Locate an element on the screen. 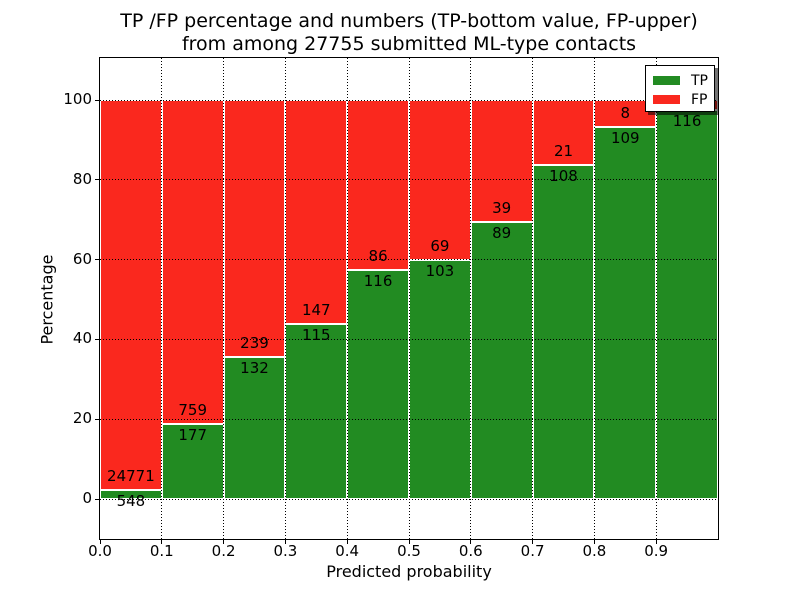 Image resolution: width=800 pixels, height=600 pixels. tp-count-label: 89 is located at coordinates (502, 232).